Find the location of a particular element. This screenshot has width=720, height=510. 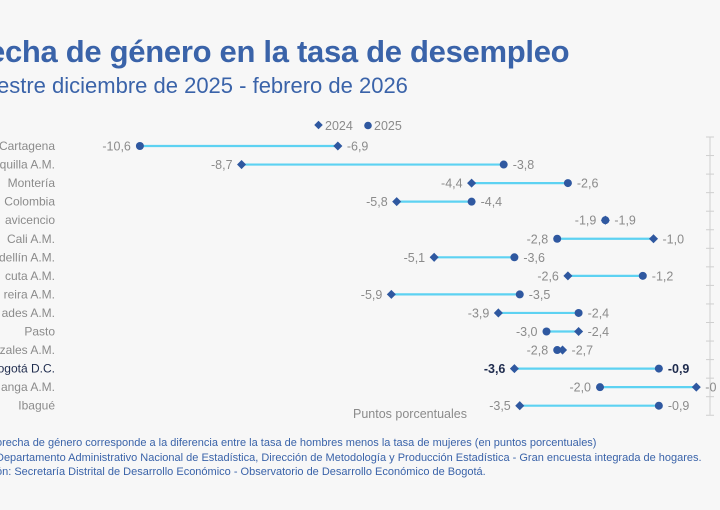

chart-row: Ibagué -3,5 -0,9 is located at coordinates (353, 406).